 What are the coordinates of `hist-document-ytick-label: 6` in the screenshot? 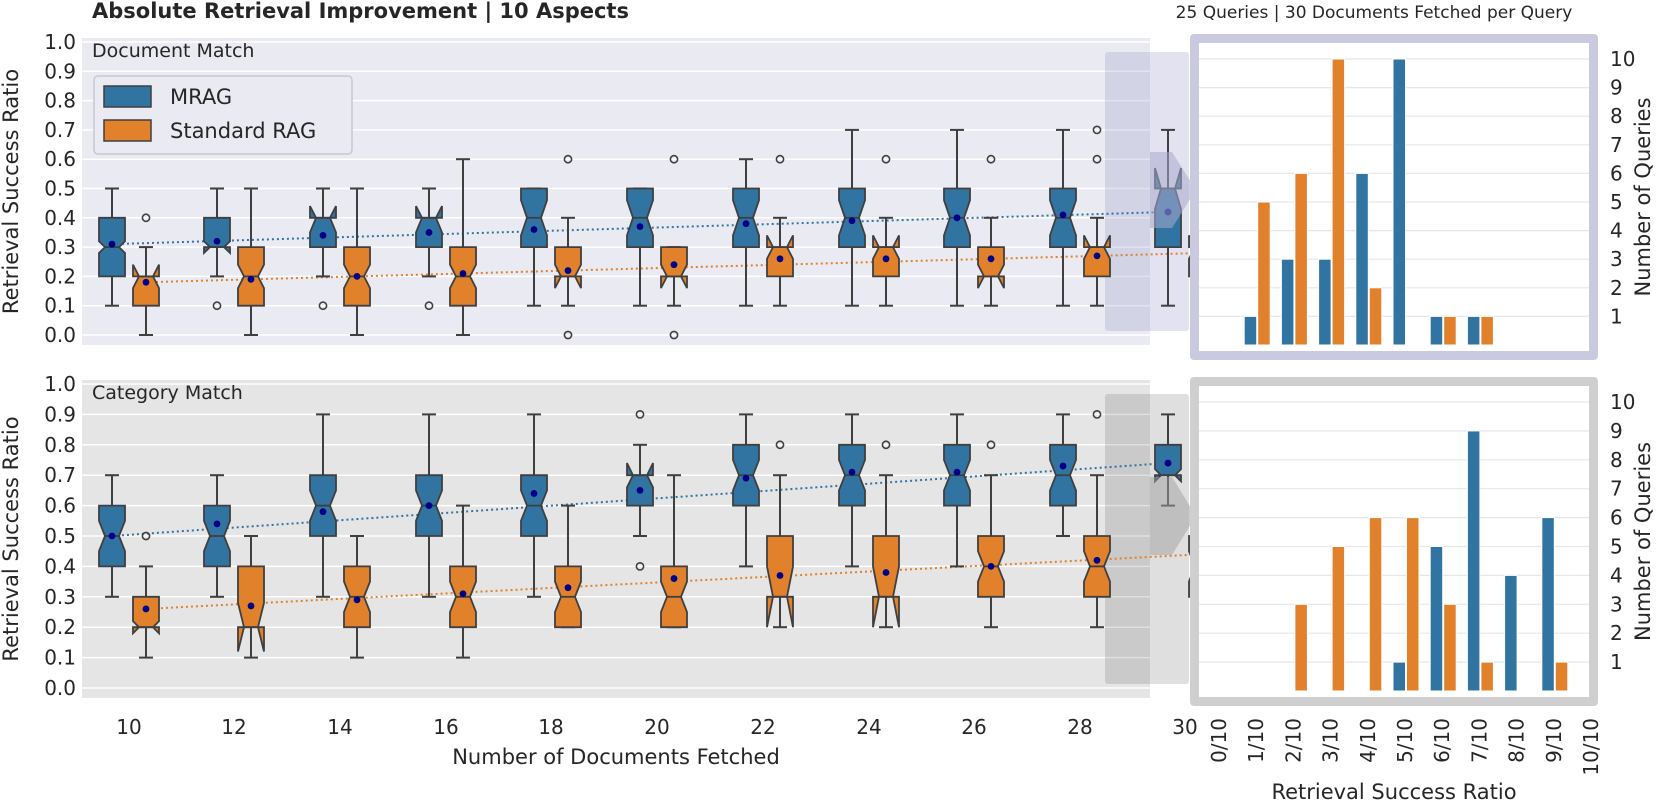 It's located at (1616, 173).